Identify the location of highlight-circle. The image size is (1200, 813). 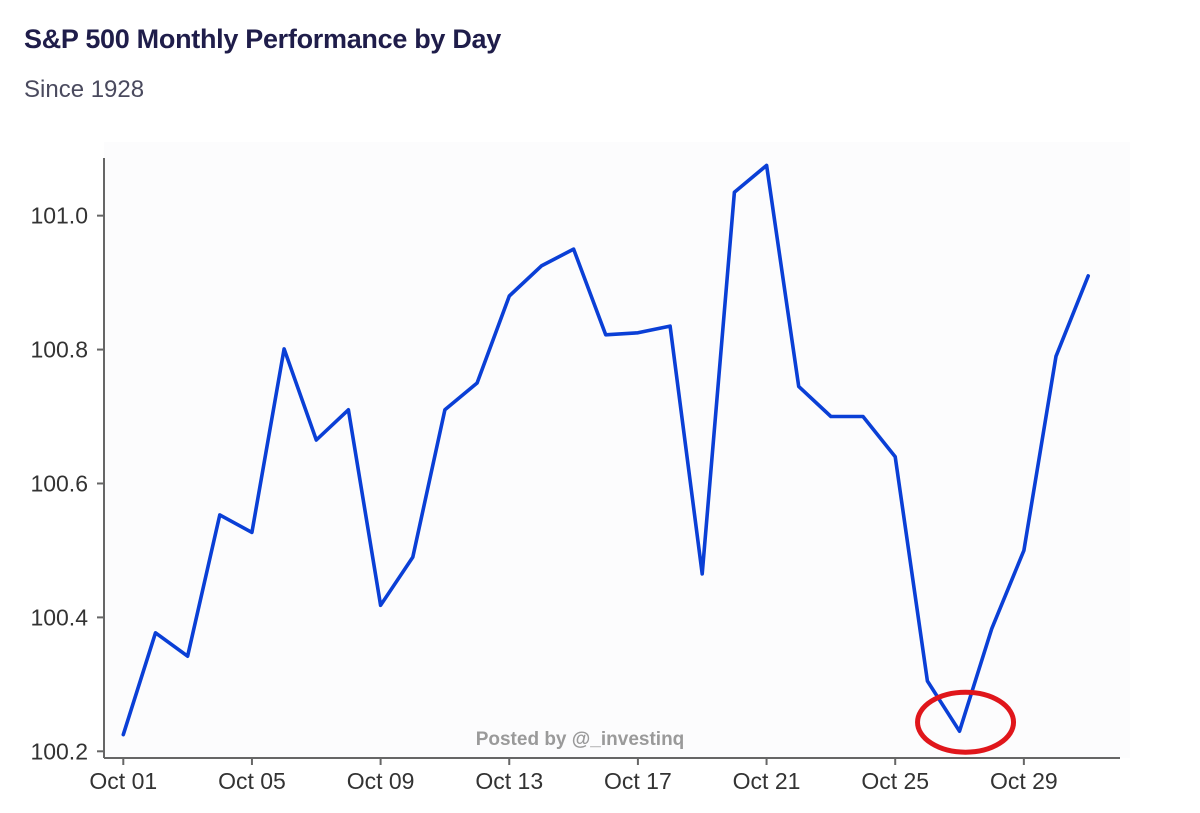
(966, 722).